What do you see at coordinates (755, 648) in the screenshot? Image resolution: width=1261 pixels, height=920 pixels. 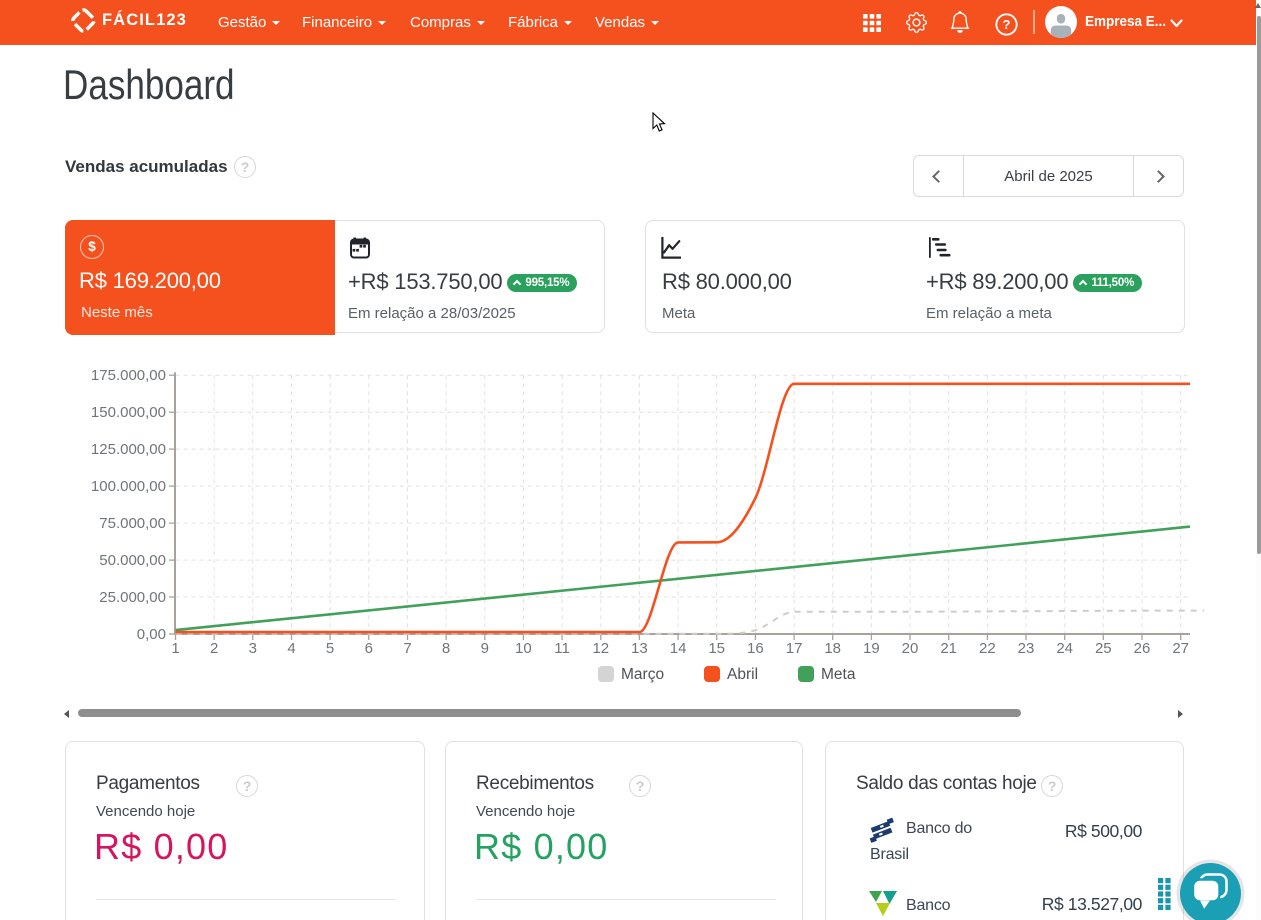 I see `svg-text: 16` at bounding box center [755, 648].